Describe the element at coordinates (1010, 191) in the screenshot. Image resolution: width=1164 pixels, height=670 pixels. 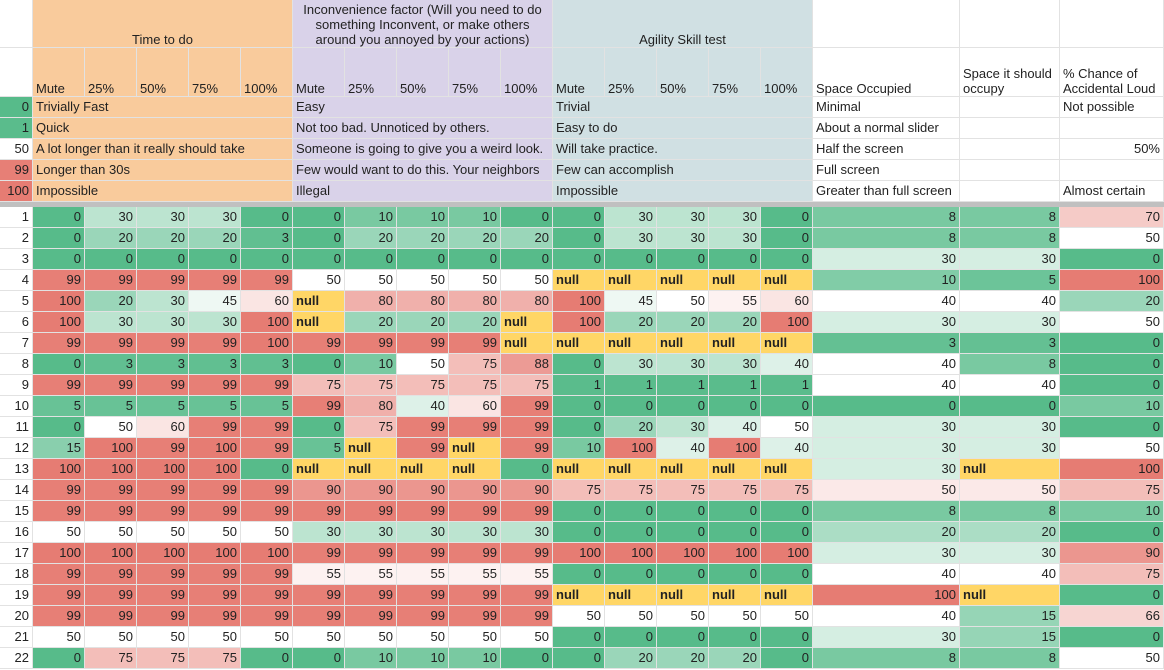
I see `blank` at that location.